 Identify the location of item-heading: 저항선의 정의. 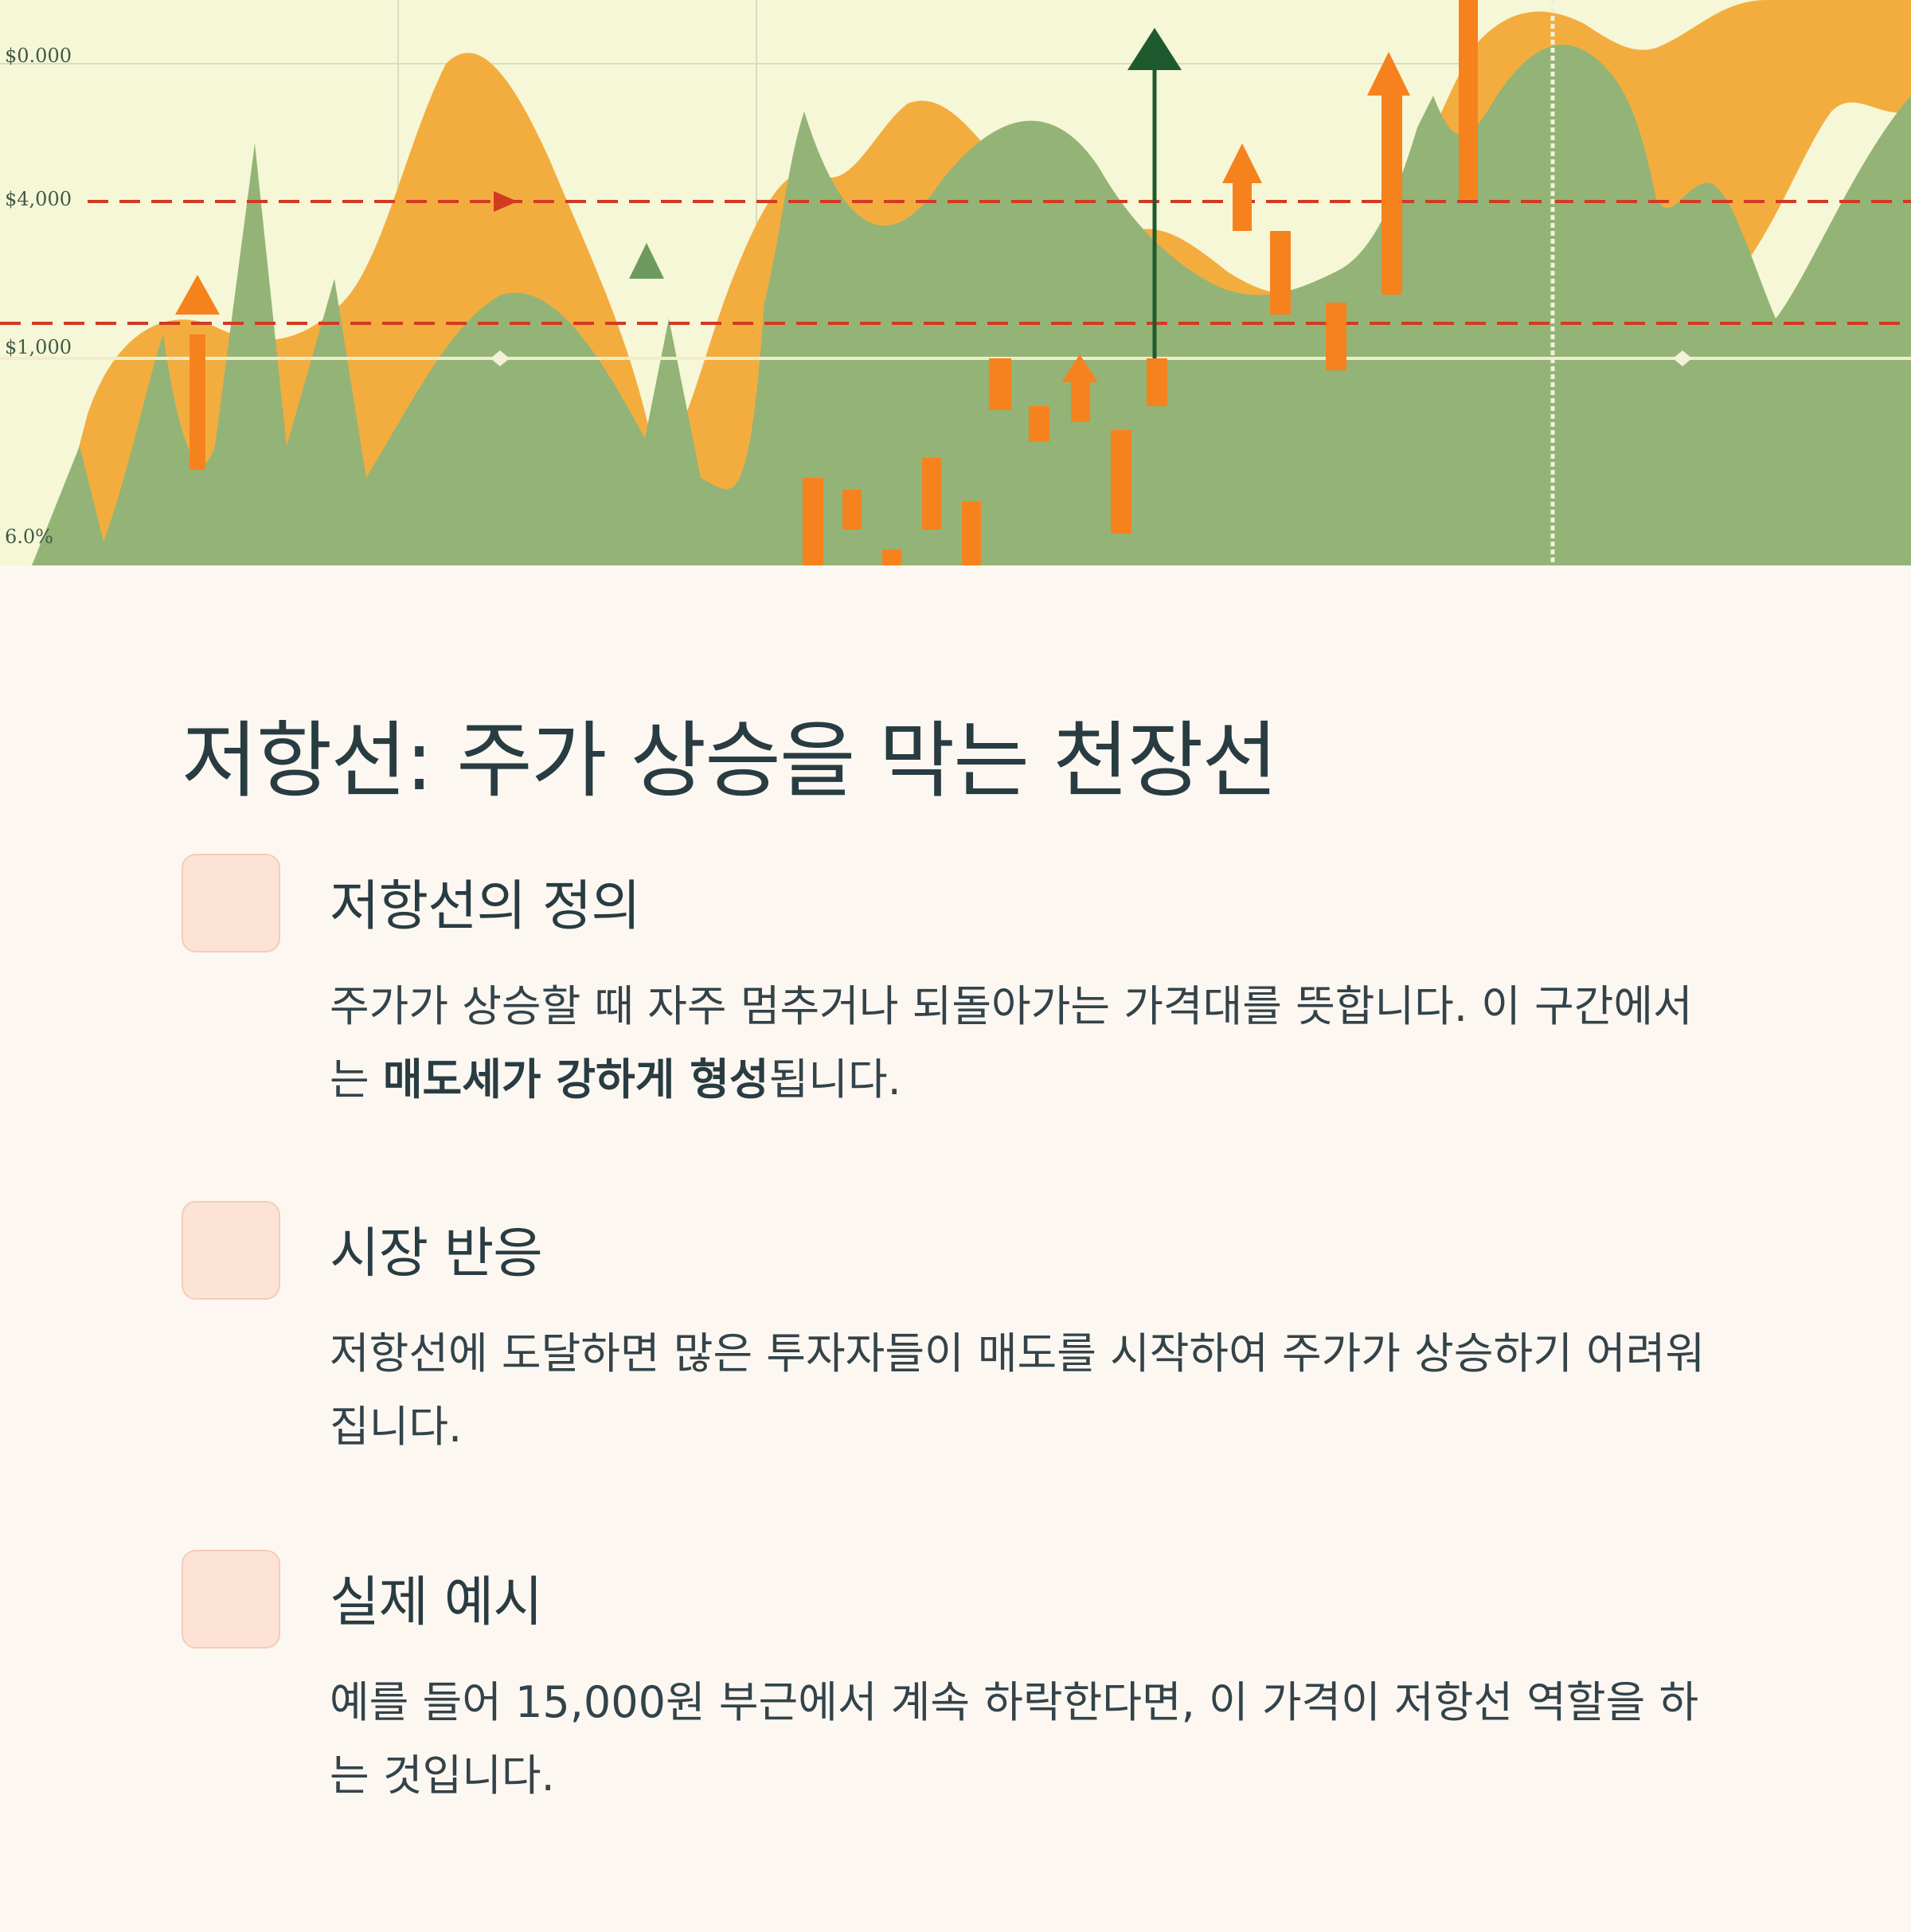
(486, 906).